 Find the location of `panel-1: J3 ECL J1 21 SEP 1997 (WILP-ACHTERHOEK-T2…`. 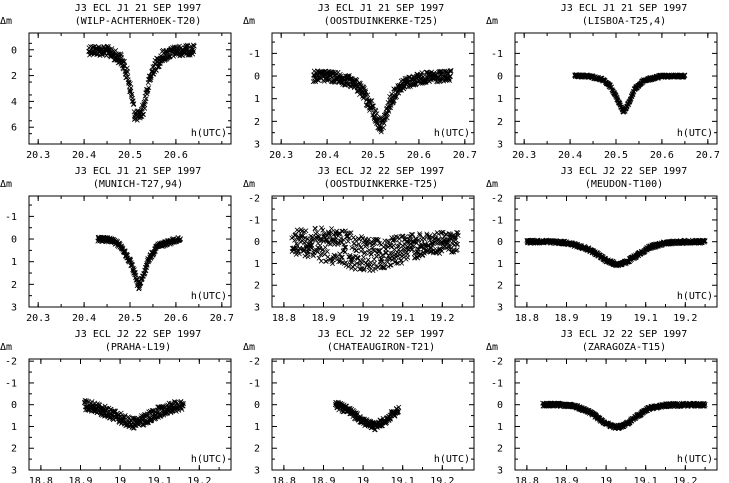

panel-1: J3 ECL J1 21 SEP 1997 (WILP-ACHTERHOEK-T2… is located at coordinates (116, 82).